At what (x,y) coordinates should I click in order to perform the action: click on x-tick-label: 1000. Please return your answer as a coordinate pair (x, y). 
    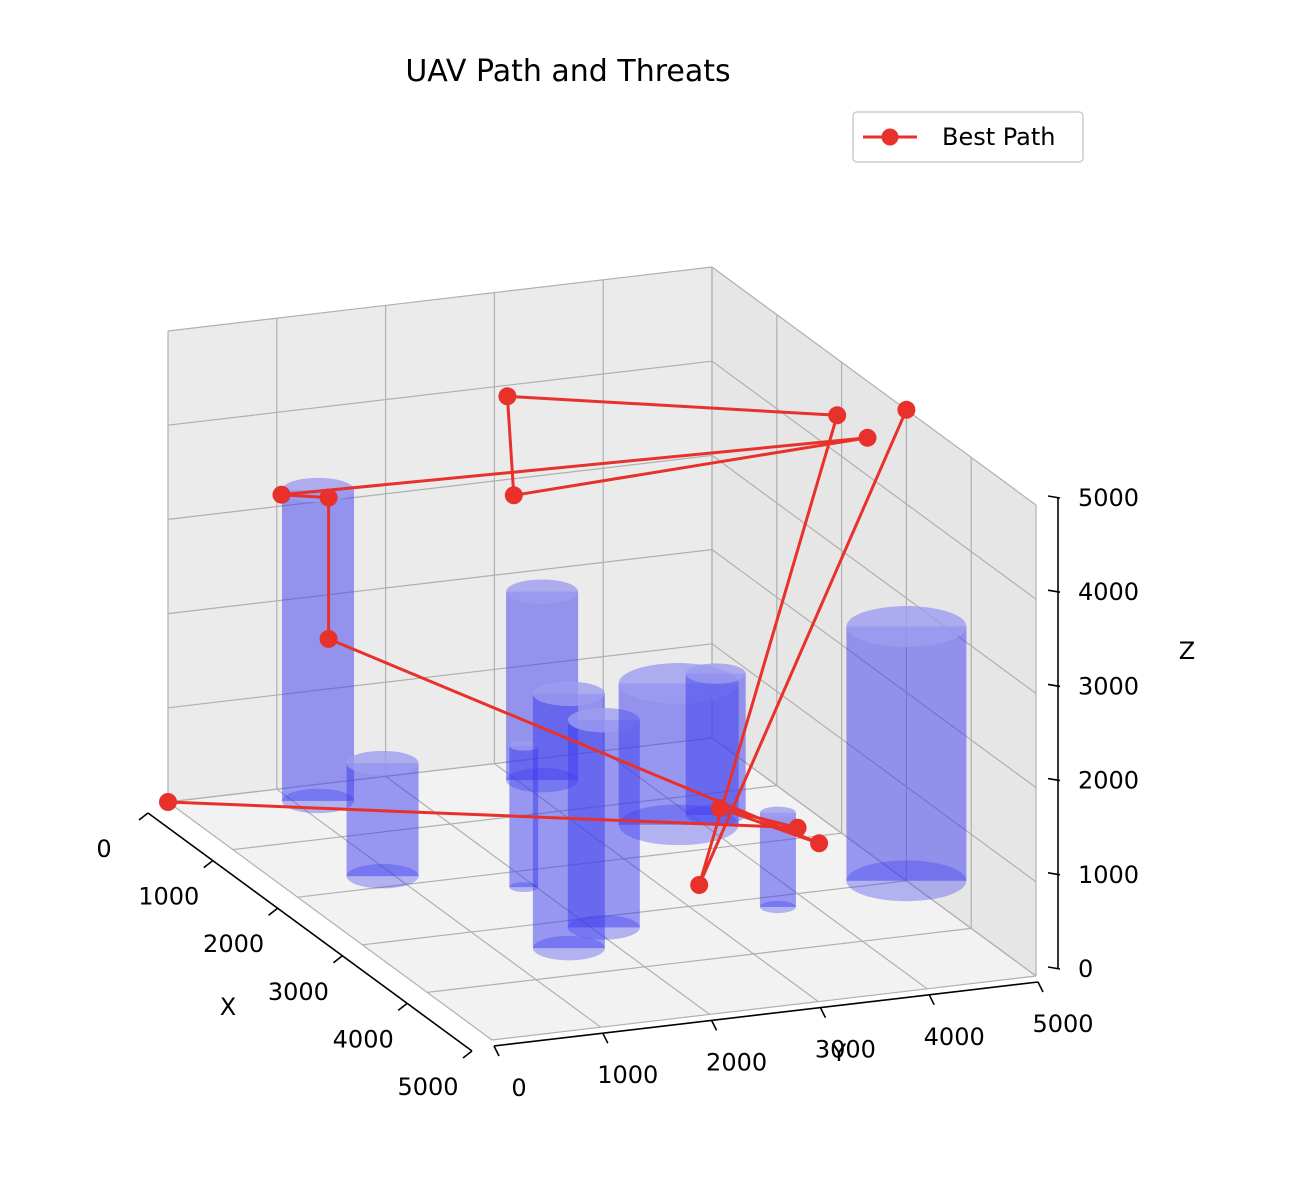
    Looking at the image, I should click on (168, 897).